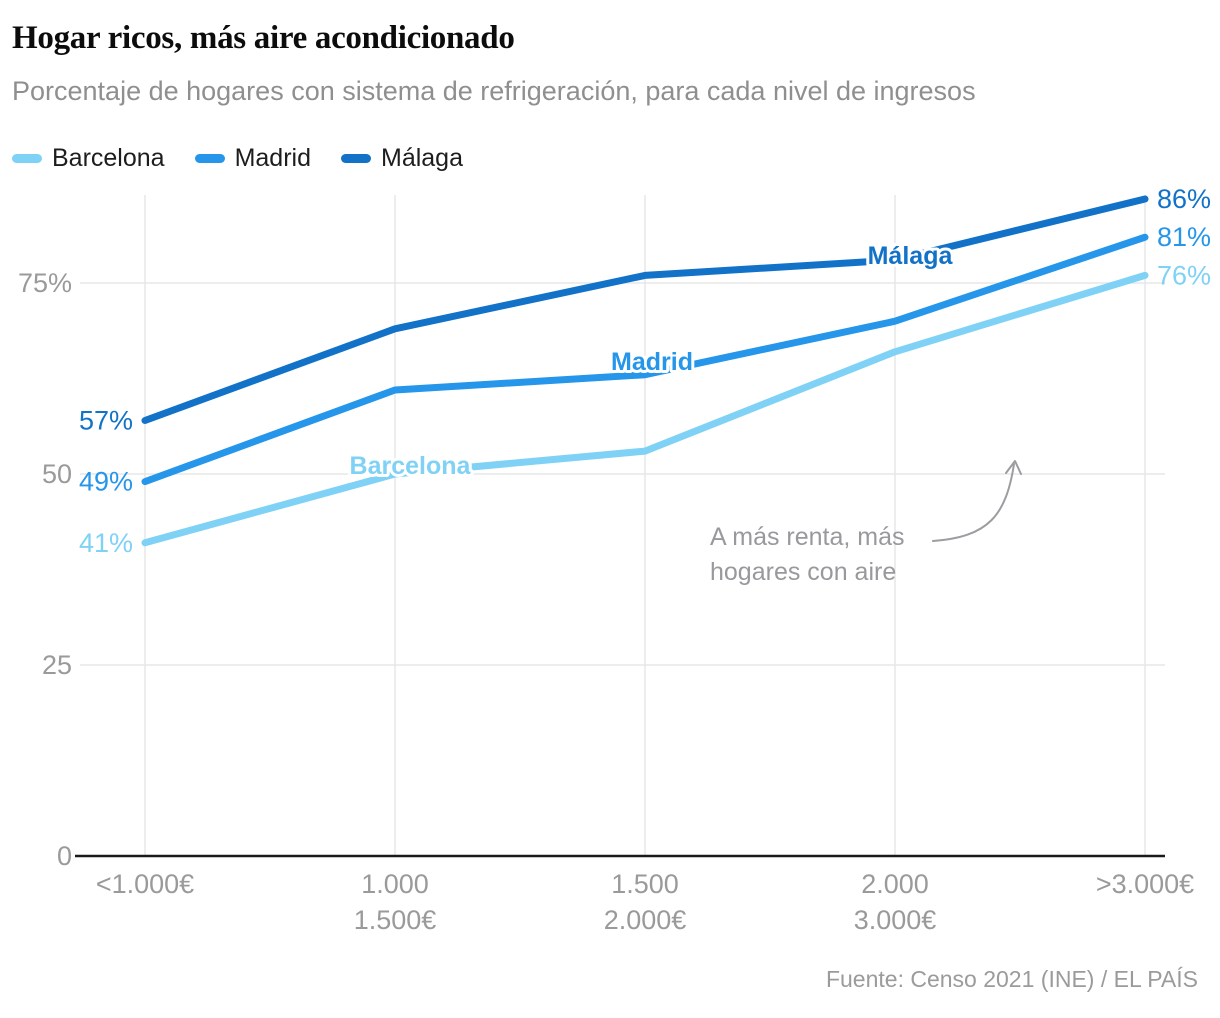 The height and width of the screenshot is (1018, 1220). Describe the element at coordinates (106, 421) in the screenshot. I see `value-label-left-málaga: 57%` at that location.